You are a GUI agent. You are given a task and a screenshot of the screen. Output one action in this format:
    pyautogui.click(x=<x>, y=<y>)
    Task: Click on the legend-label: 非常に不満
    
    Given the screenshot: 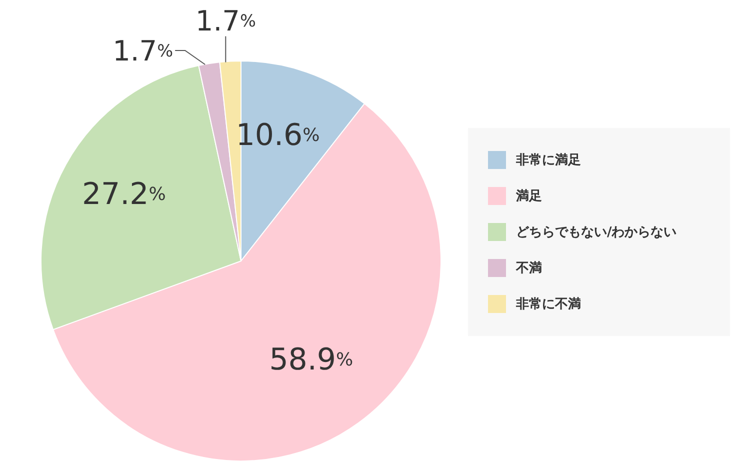 What is the action you would take?
    pyautogui.click(x=548, y=304)
    